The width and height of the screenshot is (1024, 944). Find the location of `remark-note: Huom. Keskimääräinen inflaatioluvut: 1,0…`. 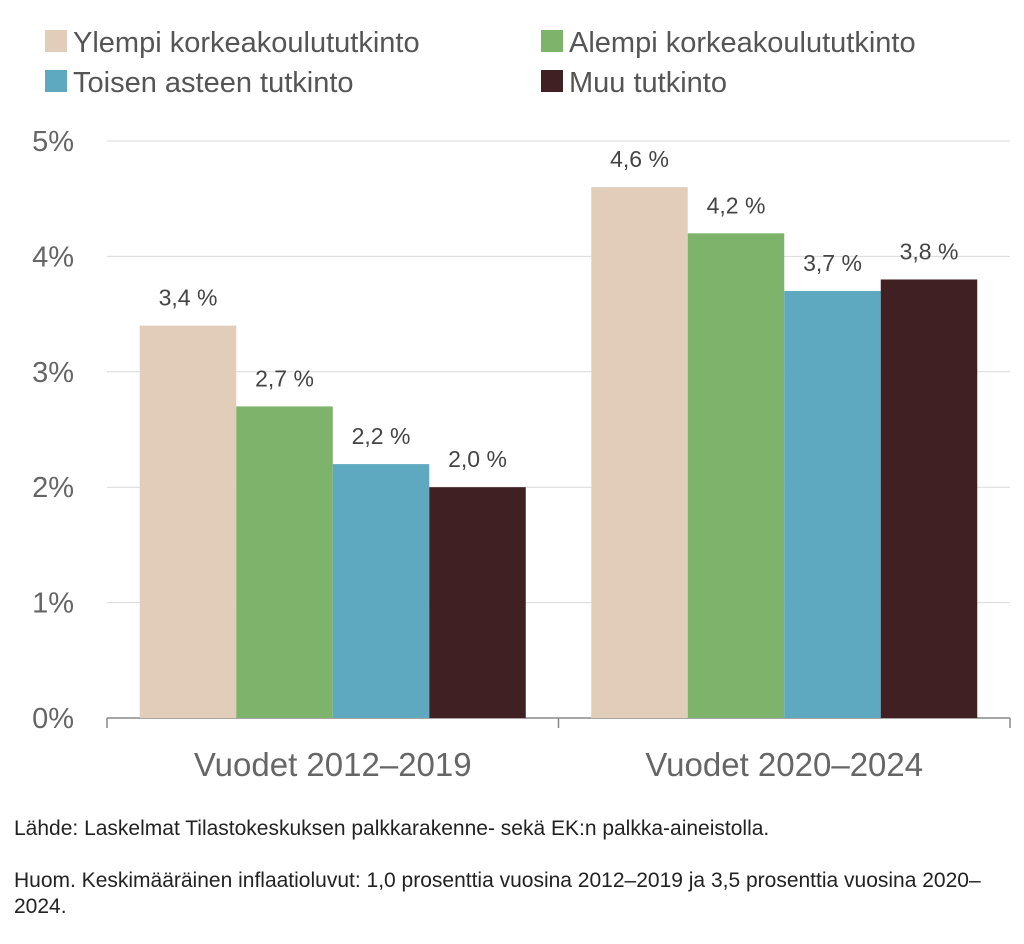

remark-note: Huom. Keskimääräinen inflaatioluvut: 1,0… is located at coordinates (497, 893).